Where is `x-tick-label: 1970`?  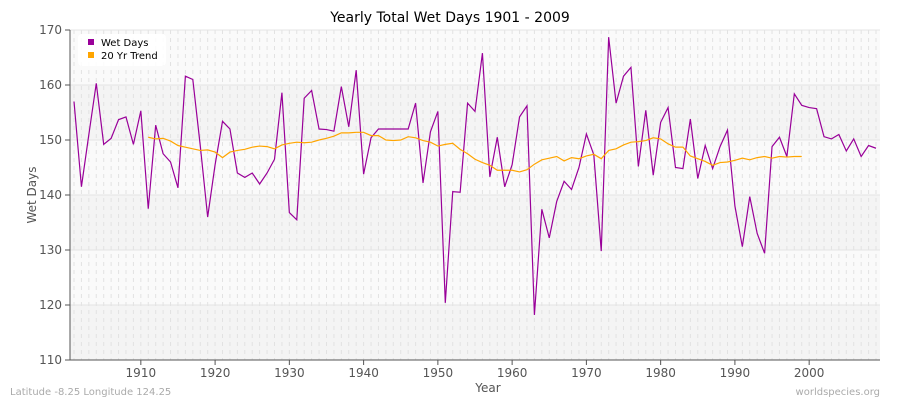
x-tick-label: 1970 is located at coordinates (586, 373).